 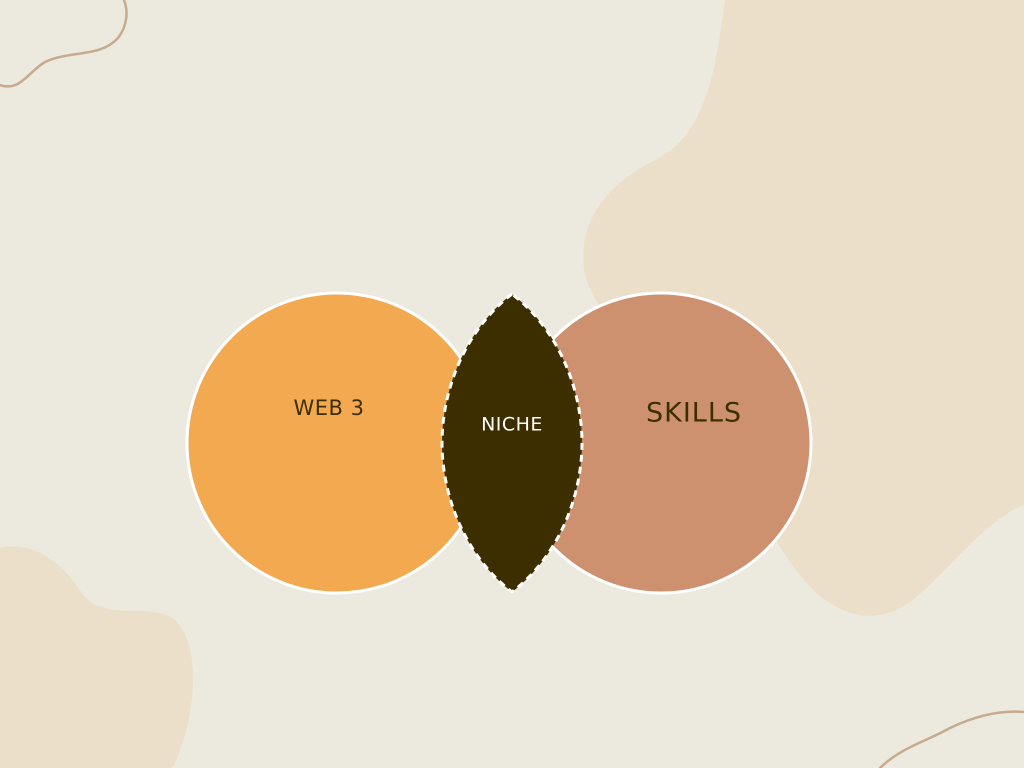 I want to click on intersection-label: NICHE, so click(x=512, y=425).